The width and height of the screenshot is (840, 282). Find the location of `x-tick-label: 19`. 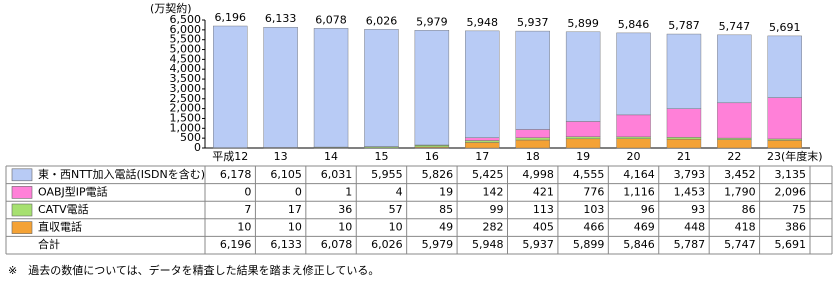

x-tick-label: 19 is located at coordinates (583, 156).